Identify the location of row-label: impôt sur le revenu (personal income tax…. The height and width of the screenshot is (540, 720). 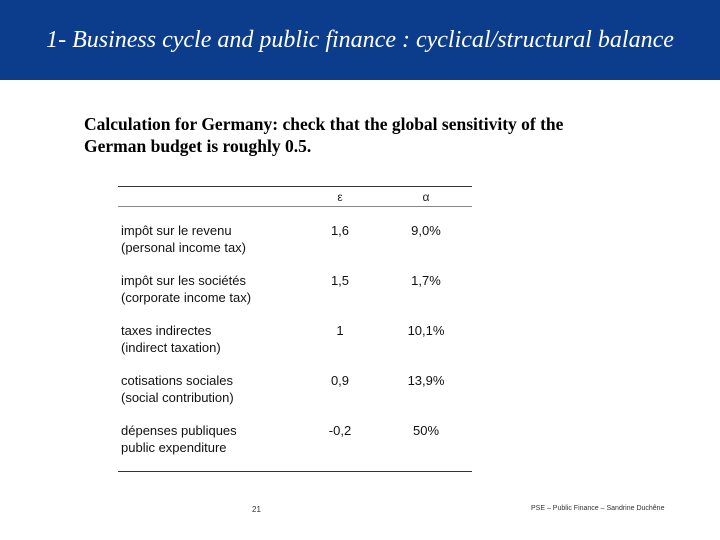
(216, 239).